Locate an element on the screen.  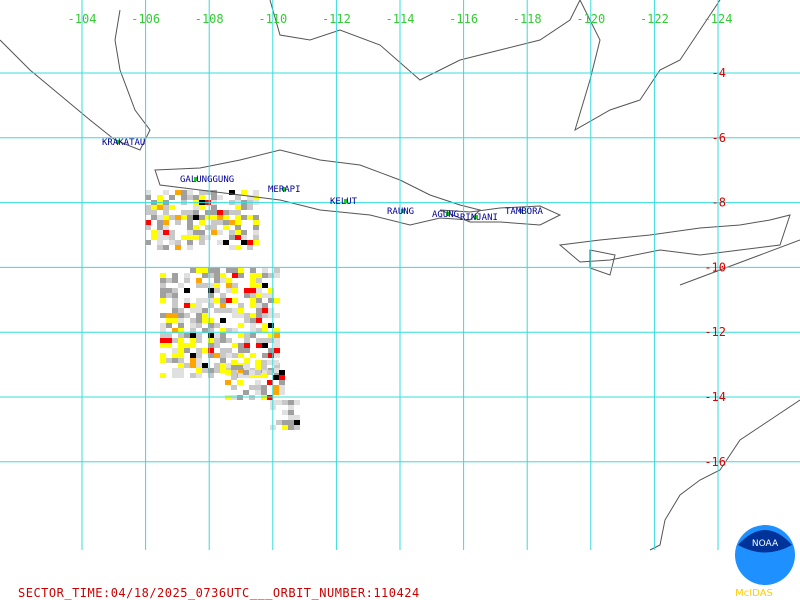
volcano-label: RINJANI is located at coordinates (479, 218).